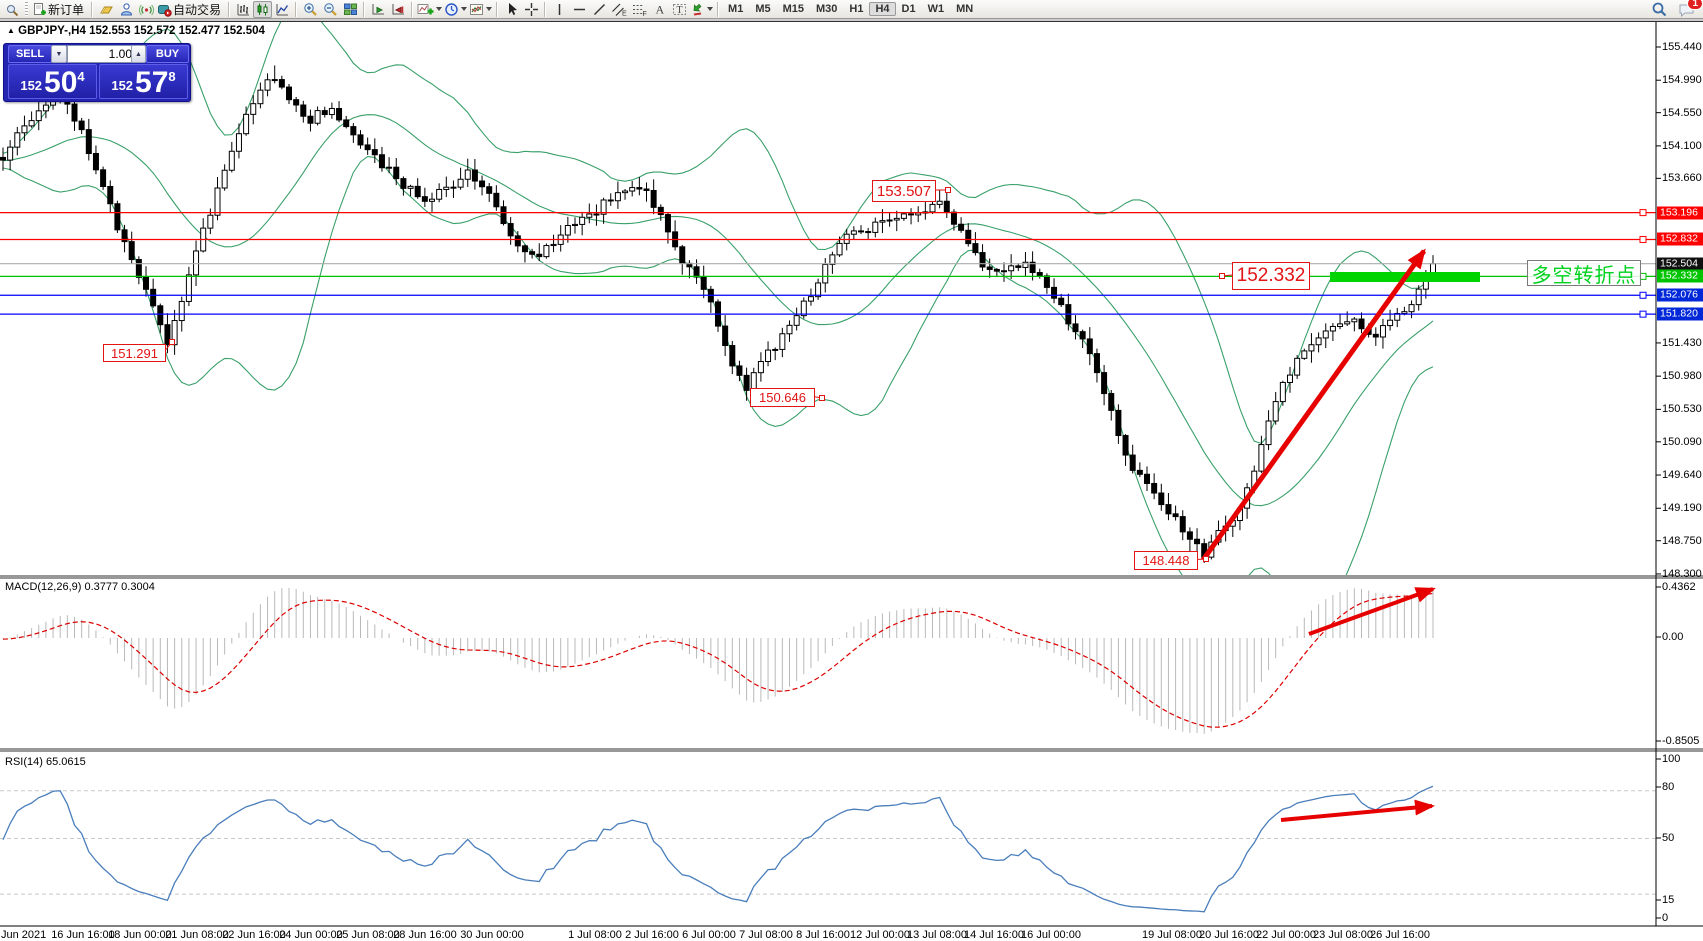 Image resolution: width=1703 pixels, height=941 pixels. What do you see at coordinates (152, 82) in the screenshot?
I see `buy-price-big: 57` at bounding box center [152, 82].